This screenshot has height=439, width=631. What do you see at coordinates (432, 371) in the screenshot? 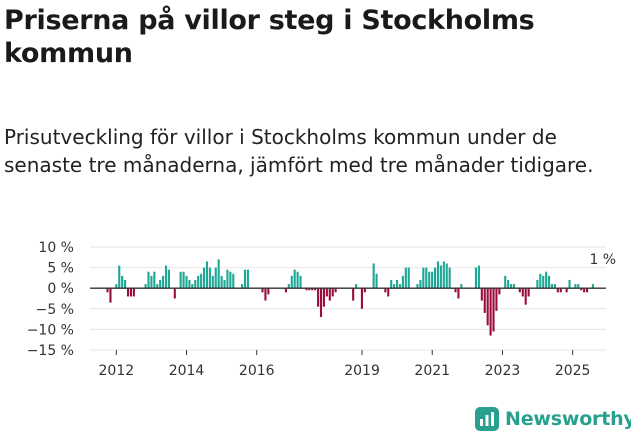
I see `x-tick-label: 2021` at bounding box center [432, 371].